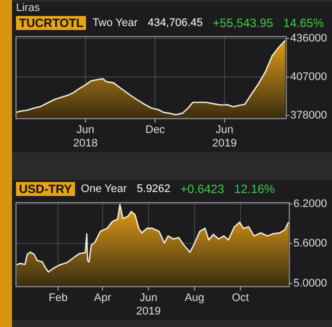 The image size is (332, 327). Describe the element at coordinates (310, 204) in the screenshot. I see `y-tick-label: 6.2000` at that location.